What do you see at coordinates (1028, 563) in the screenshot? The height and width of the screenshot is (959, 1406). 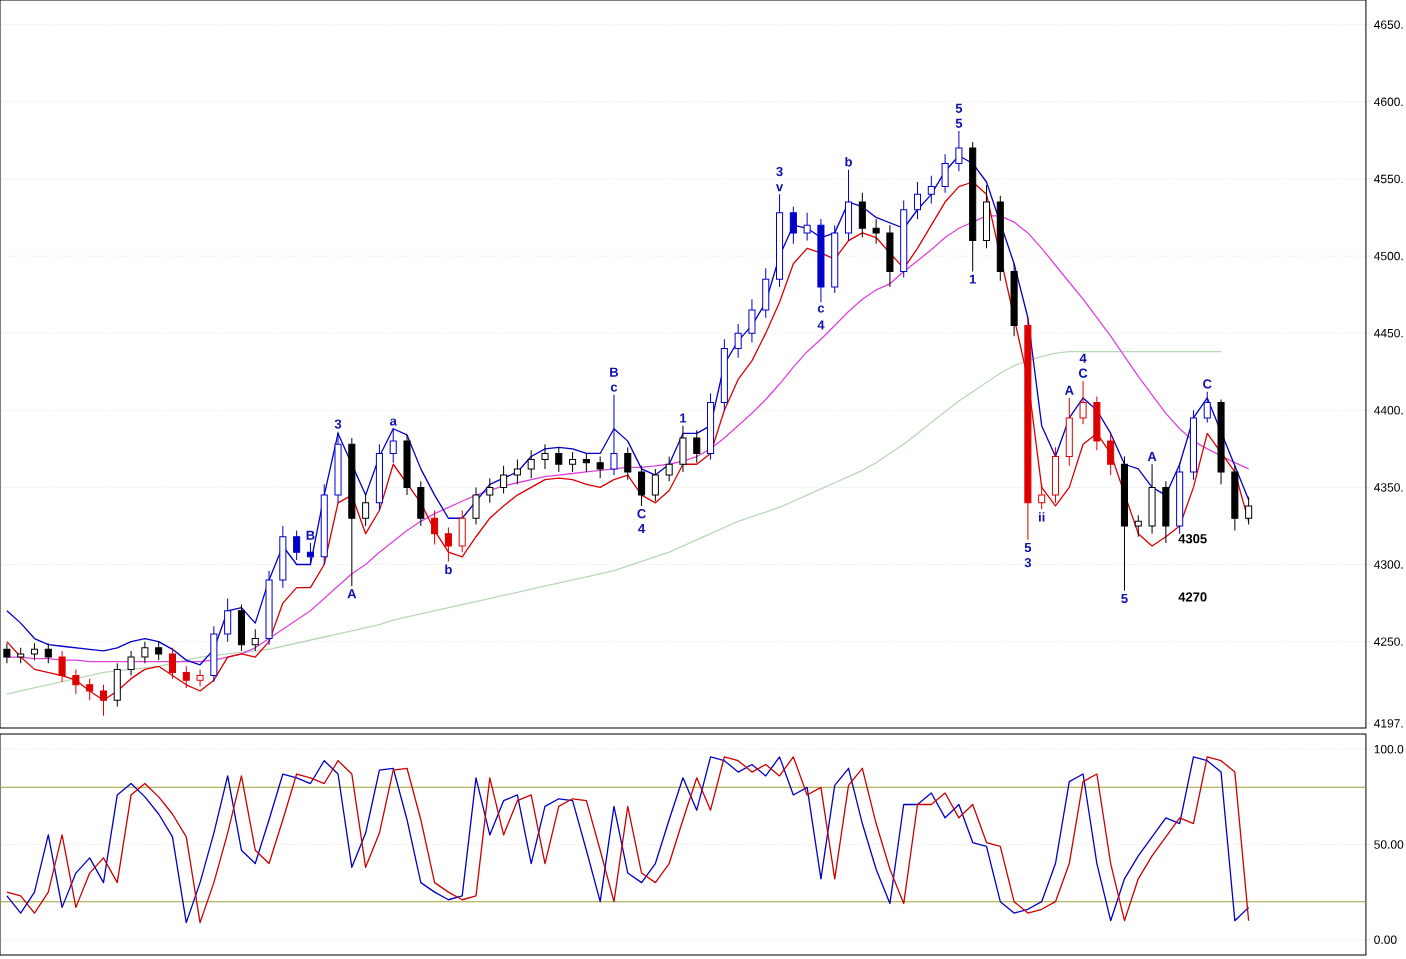 I see `annotation: 3` at bounding box center [1028, 563].